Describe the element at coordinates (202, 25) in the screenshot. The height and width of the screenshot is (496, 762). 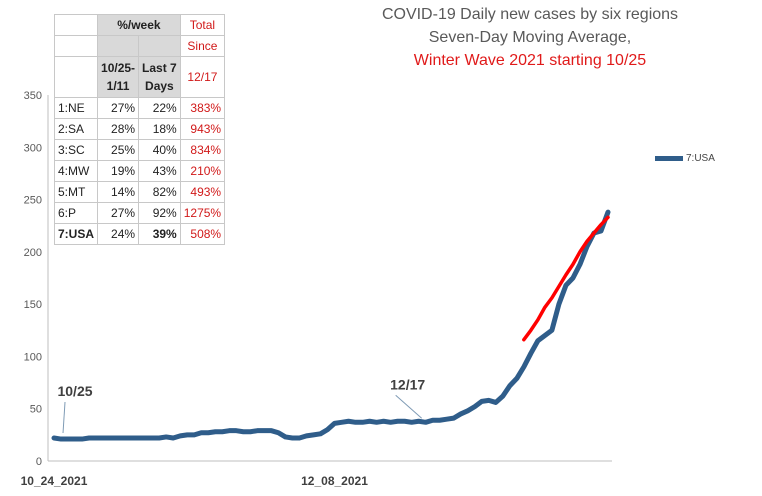
I see `col-header-total-1: Total` at that location.